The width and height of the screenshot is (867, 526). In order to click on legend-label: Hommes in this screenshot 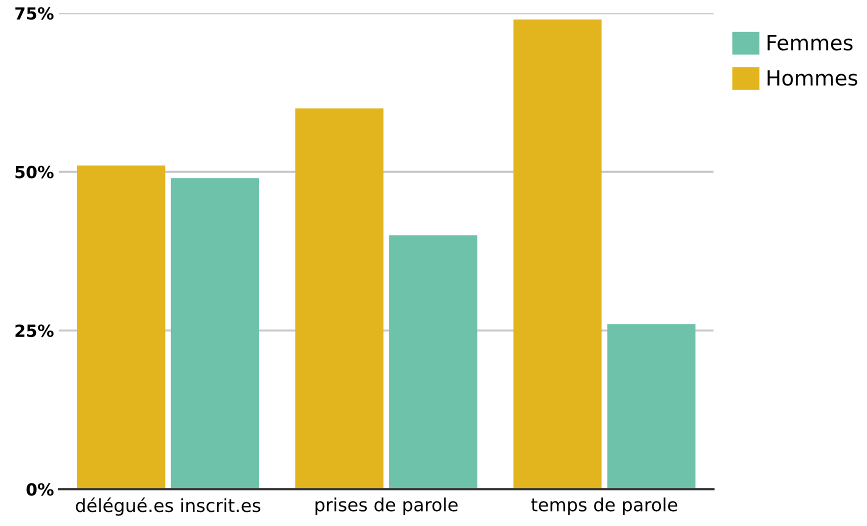, I will do `click(813, 78)`.